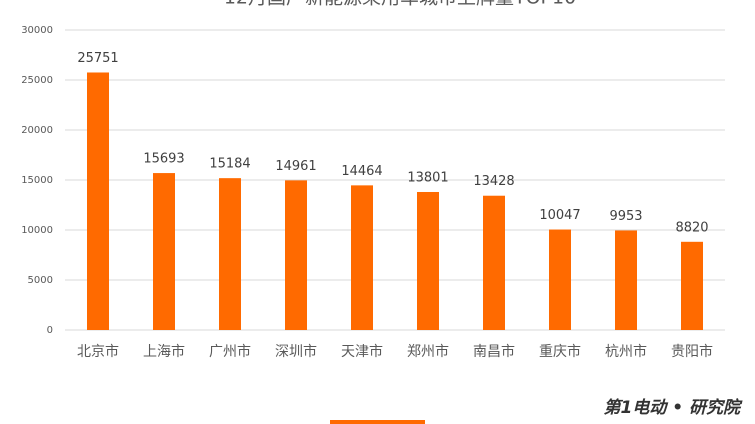  I want to click on watermark: 第1电动 • 研究院, so click(673, 408).